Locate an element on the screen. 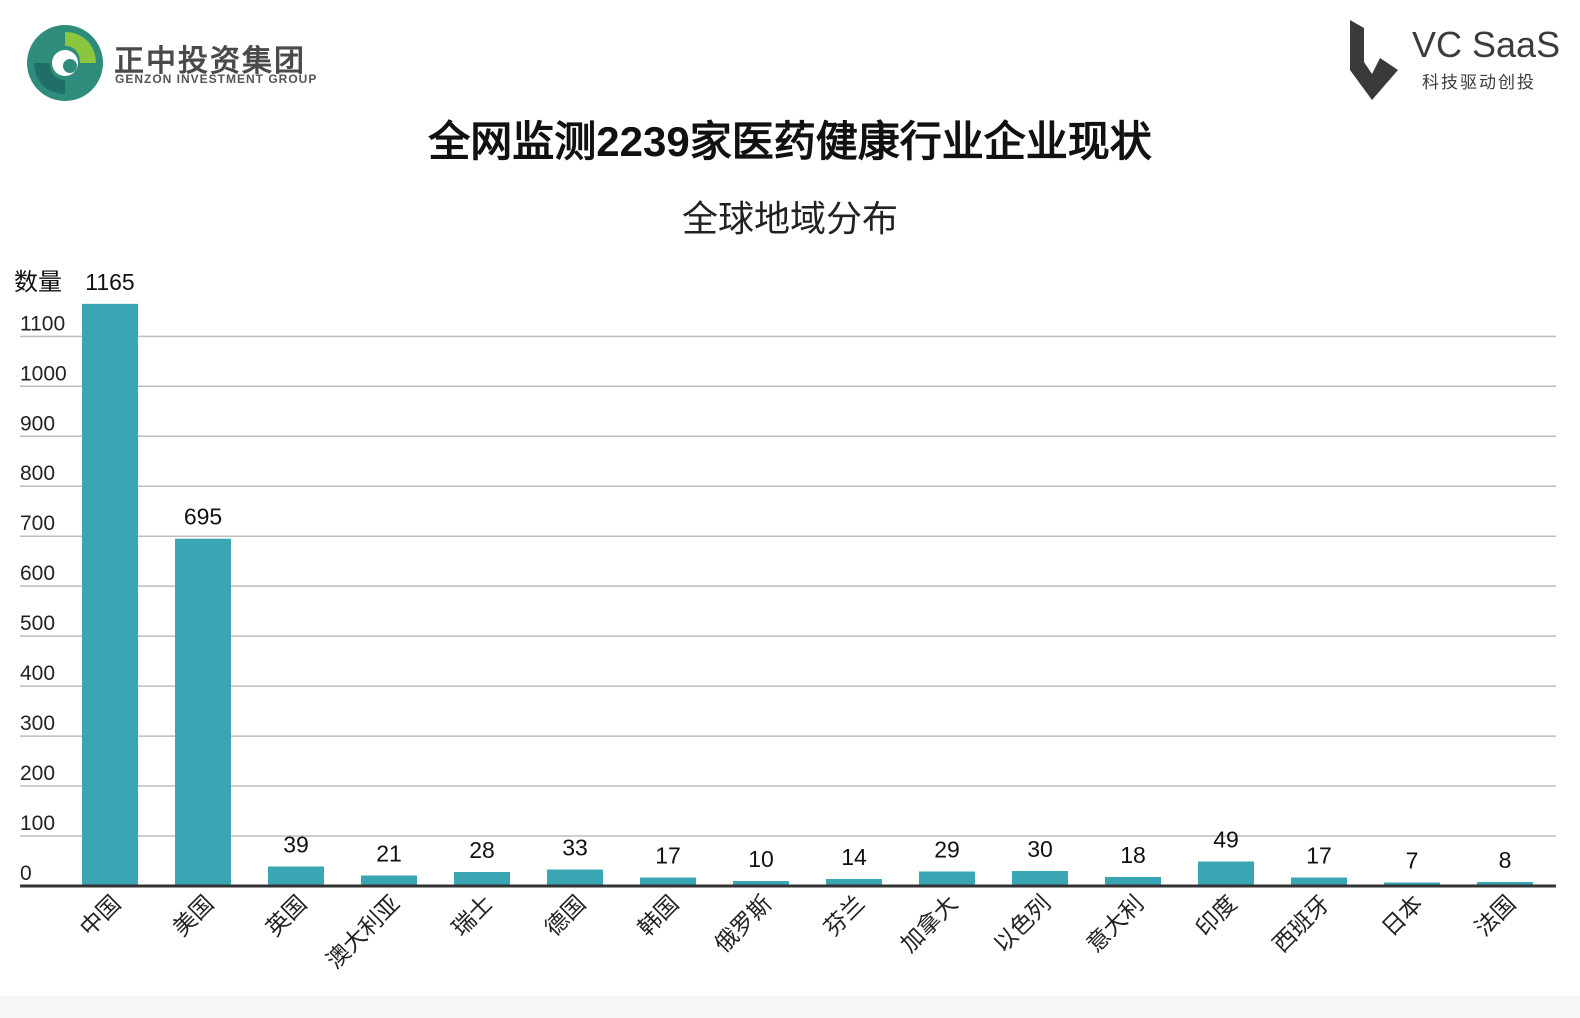 The width and height of the screenshot is (1580, 1018). vc-saas-name: VC SaaS is located at coordinates (1486, 44).